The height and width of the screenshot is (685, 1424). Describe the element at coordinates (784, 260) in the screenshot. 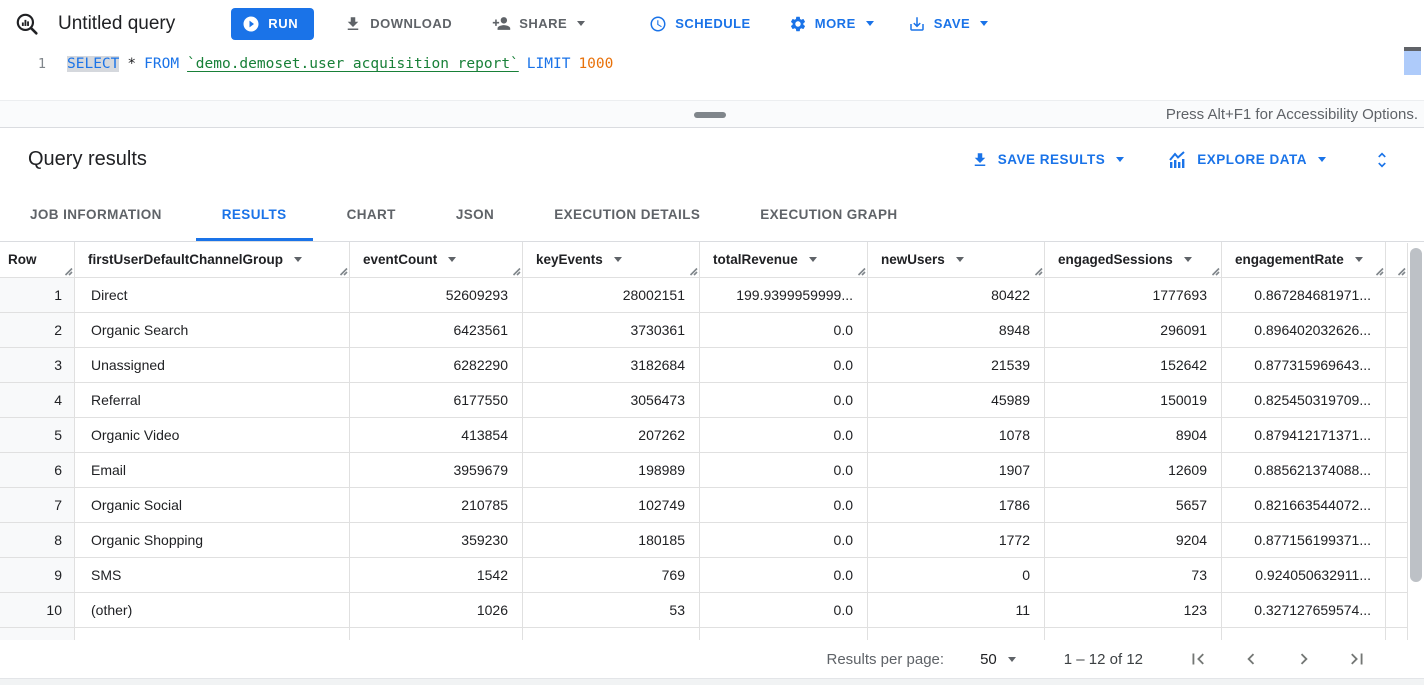

I see `column-header: totalRevenue` at that location.